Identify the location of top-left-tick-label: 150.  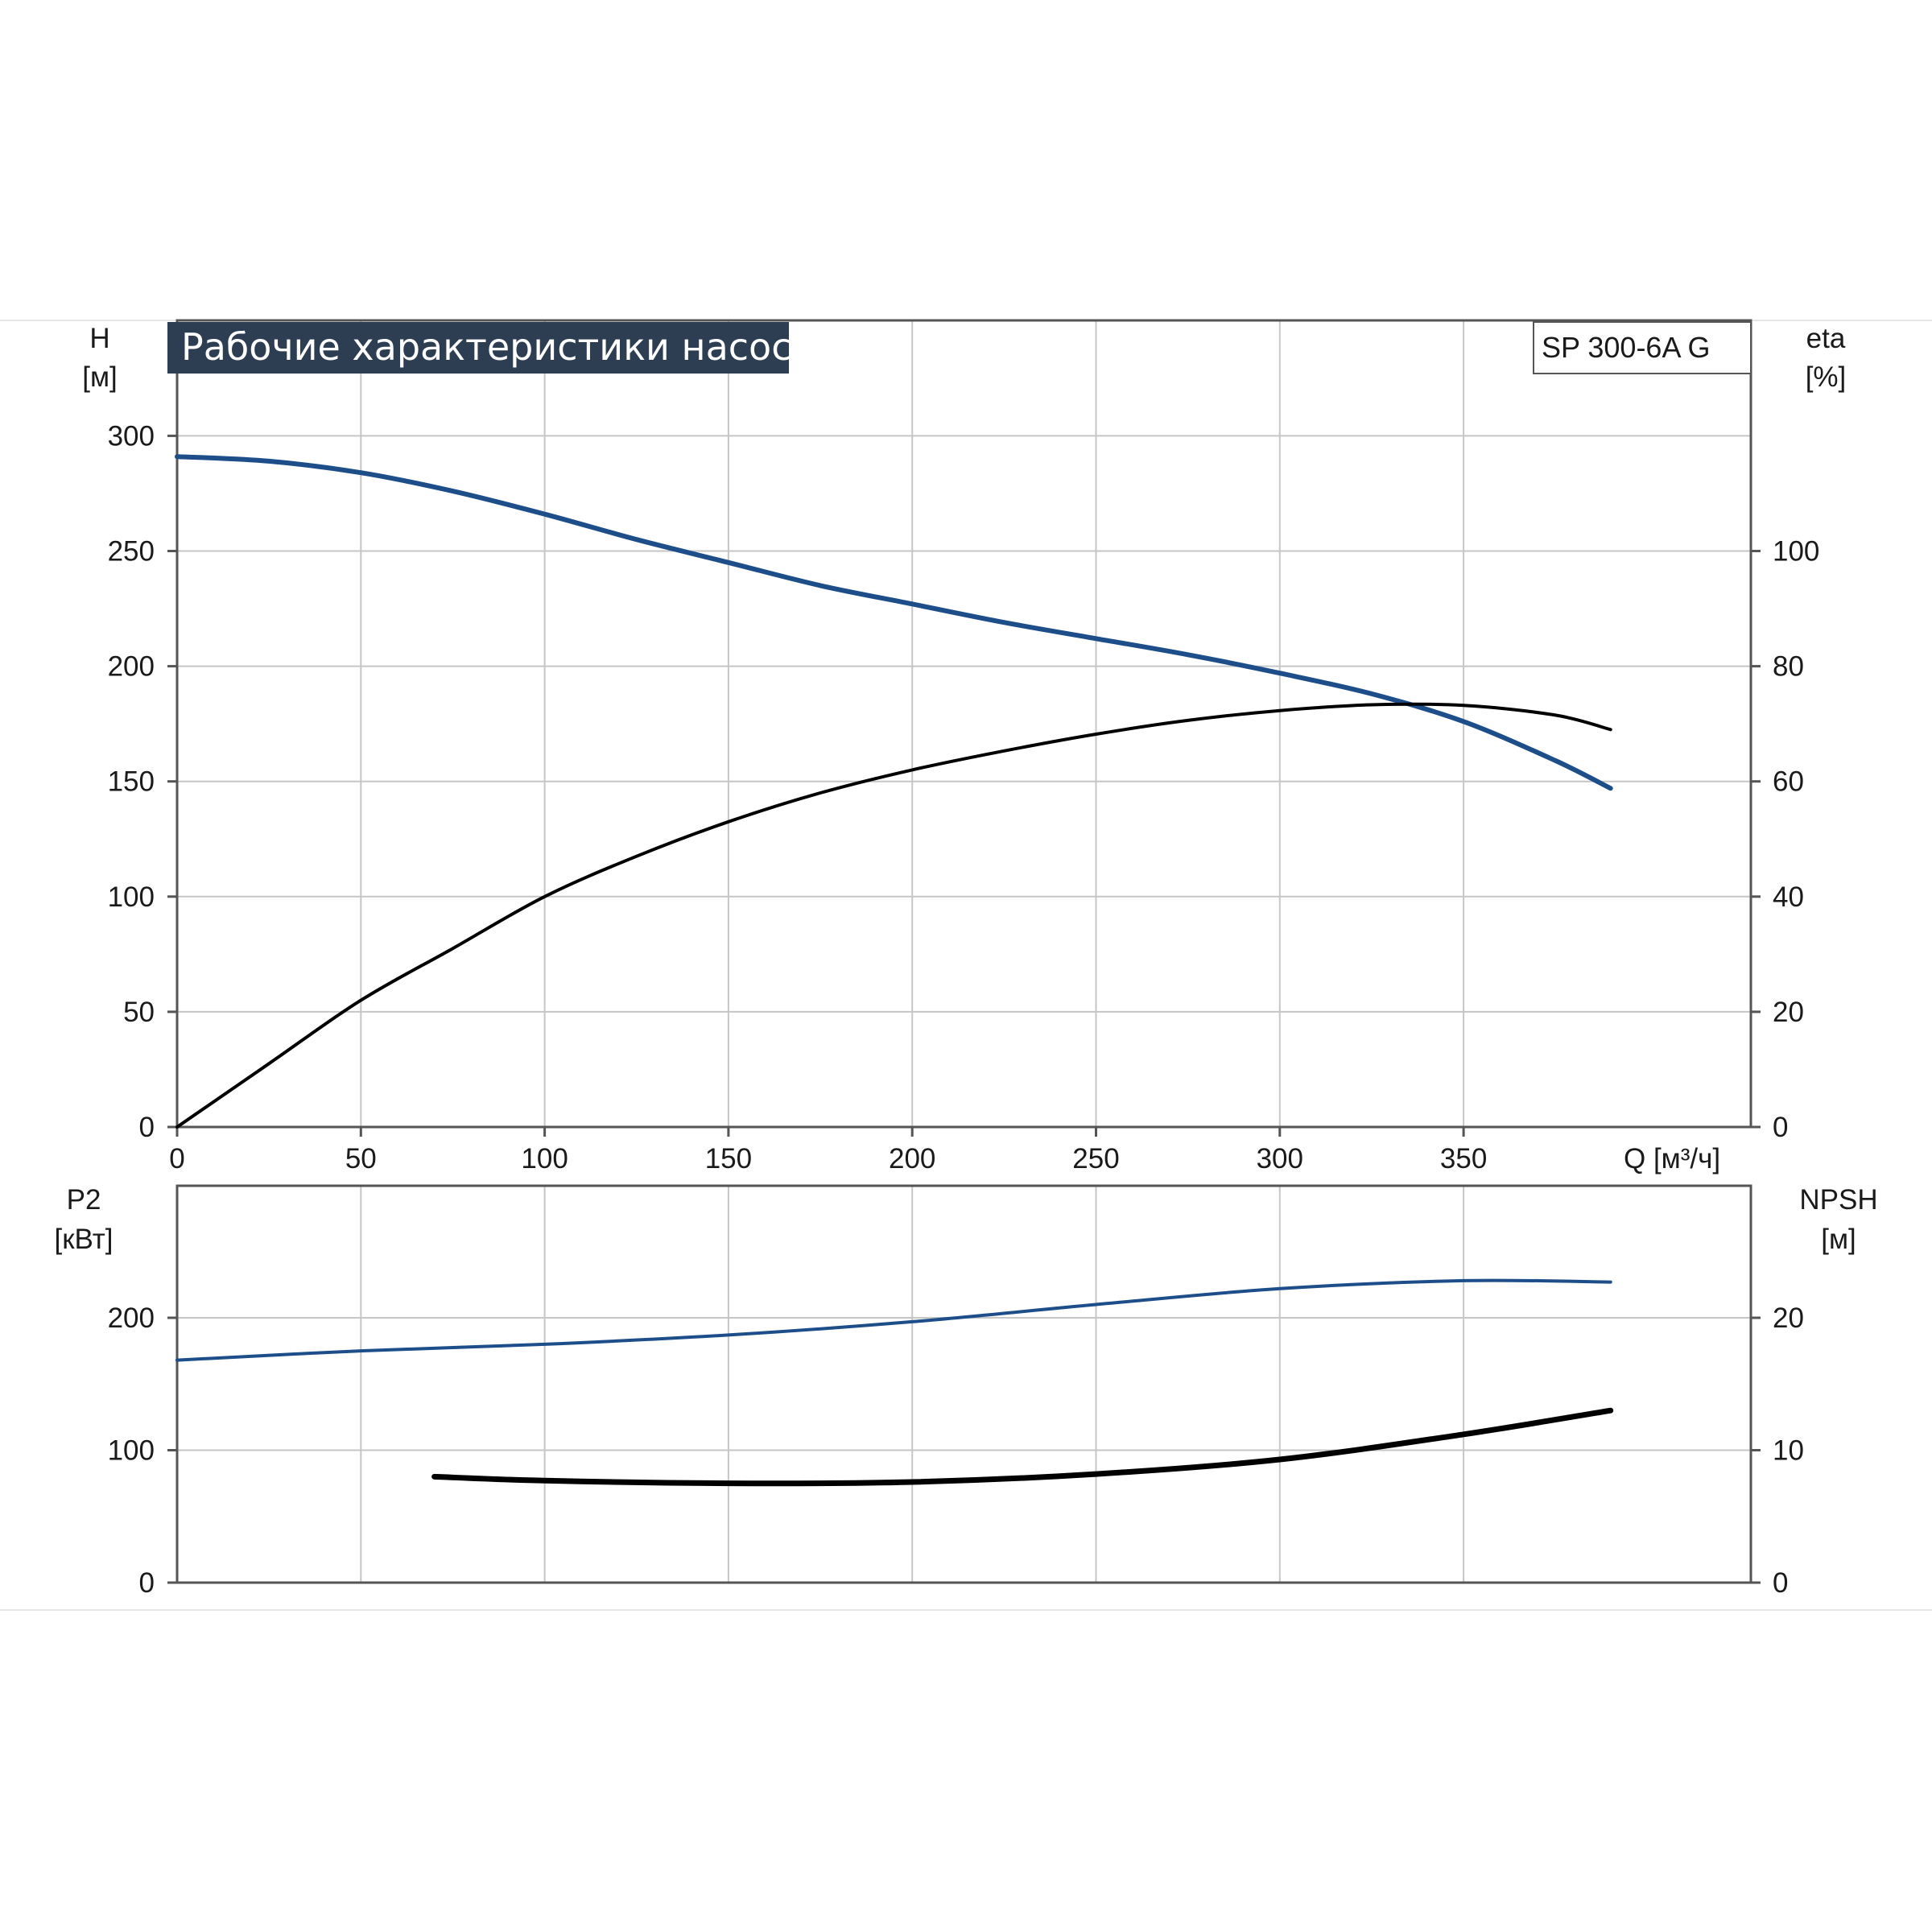
(131, 782).